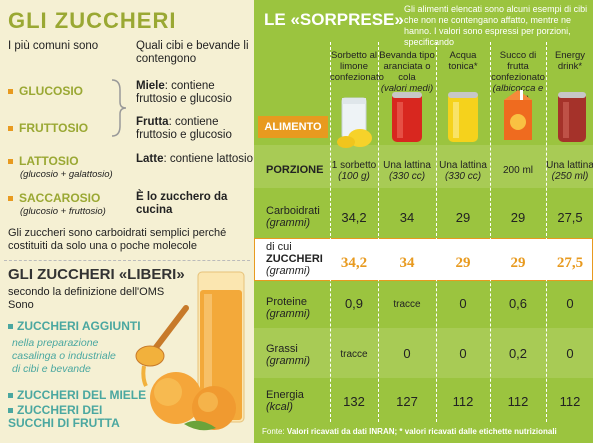 The width and height of the screenshot is (593, 443). I want to click on juice-honey-peach-illustration, so click(190, 351).